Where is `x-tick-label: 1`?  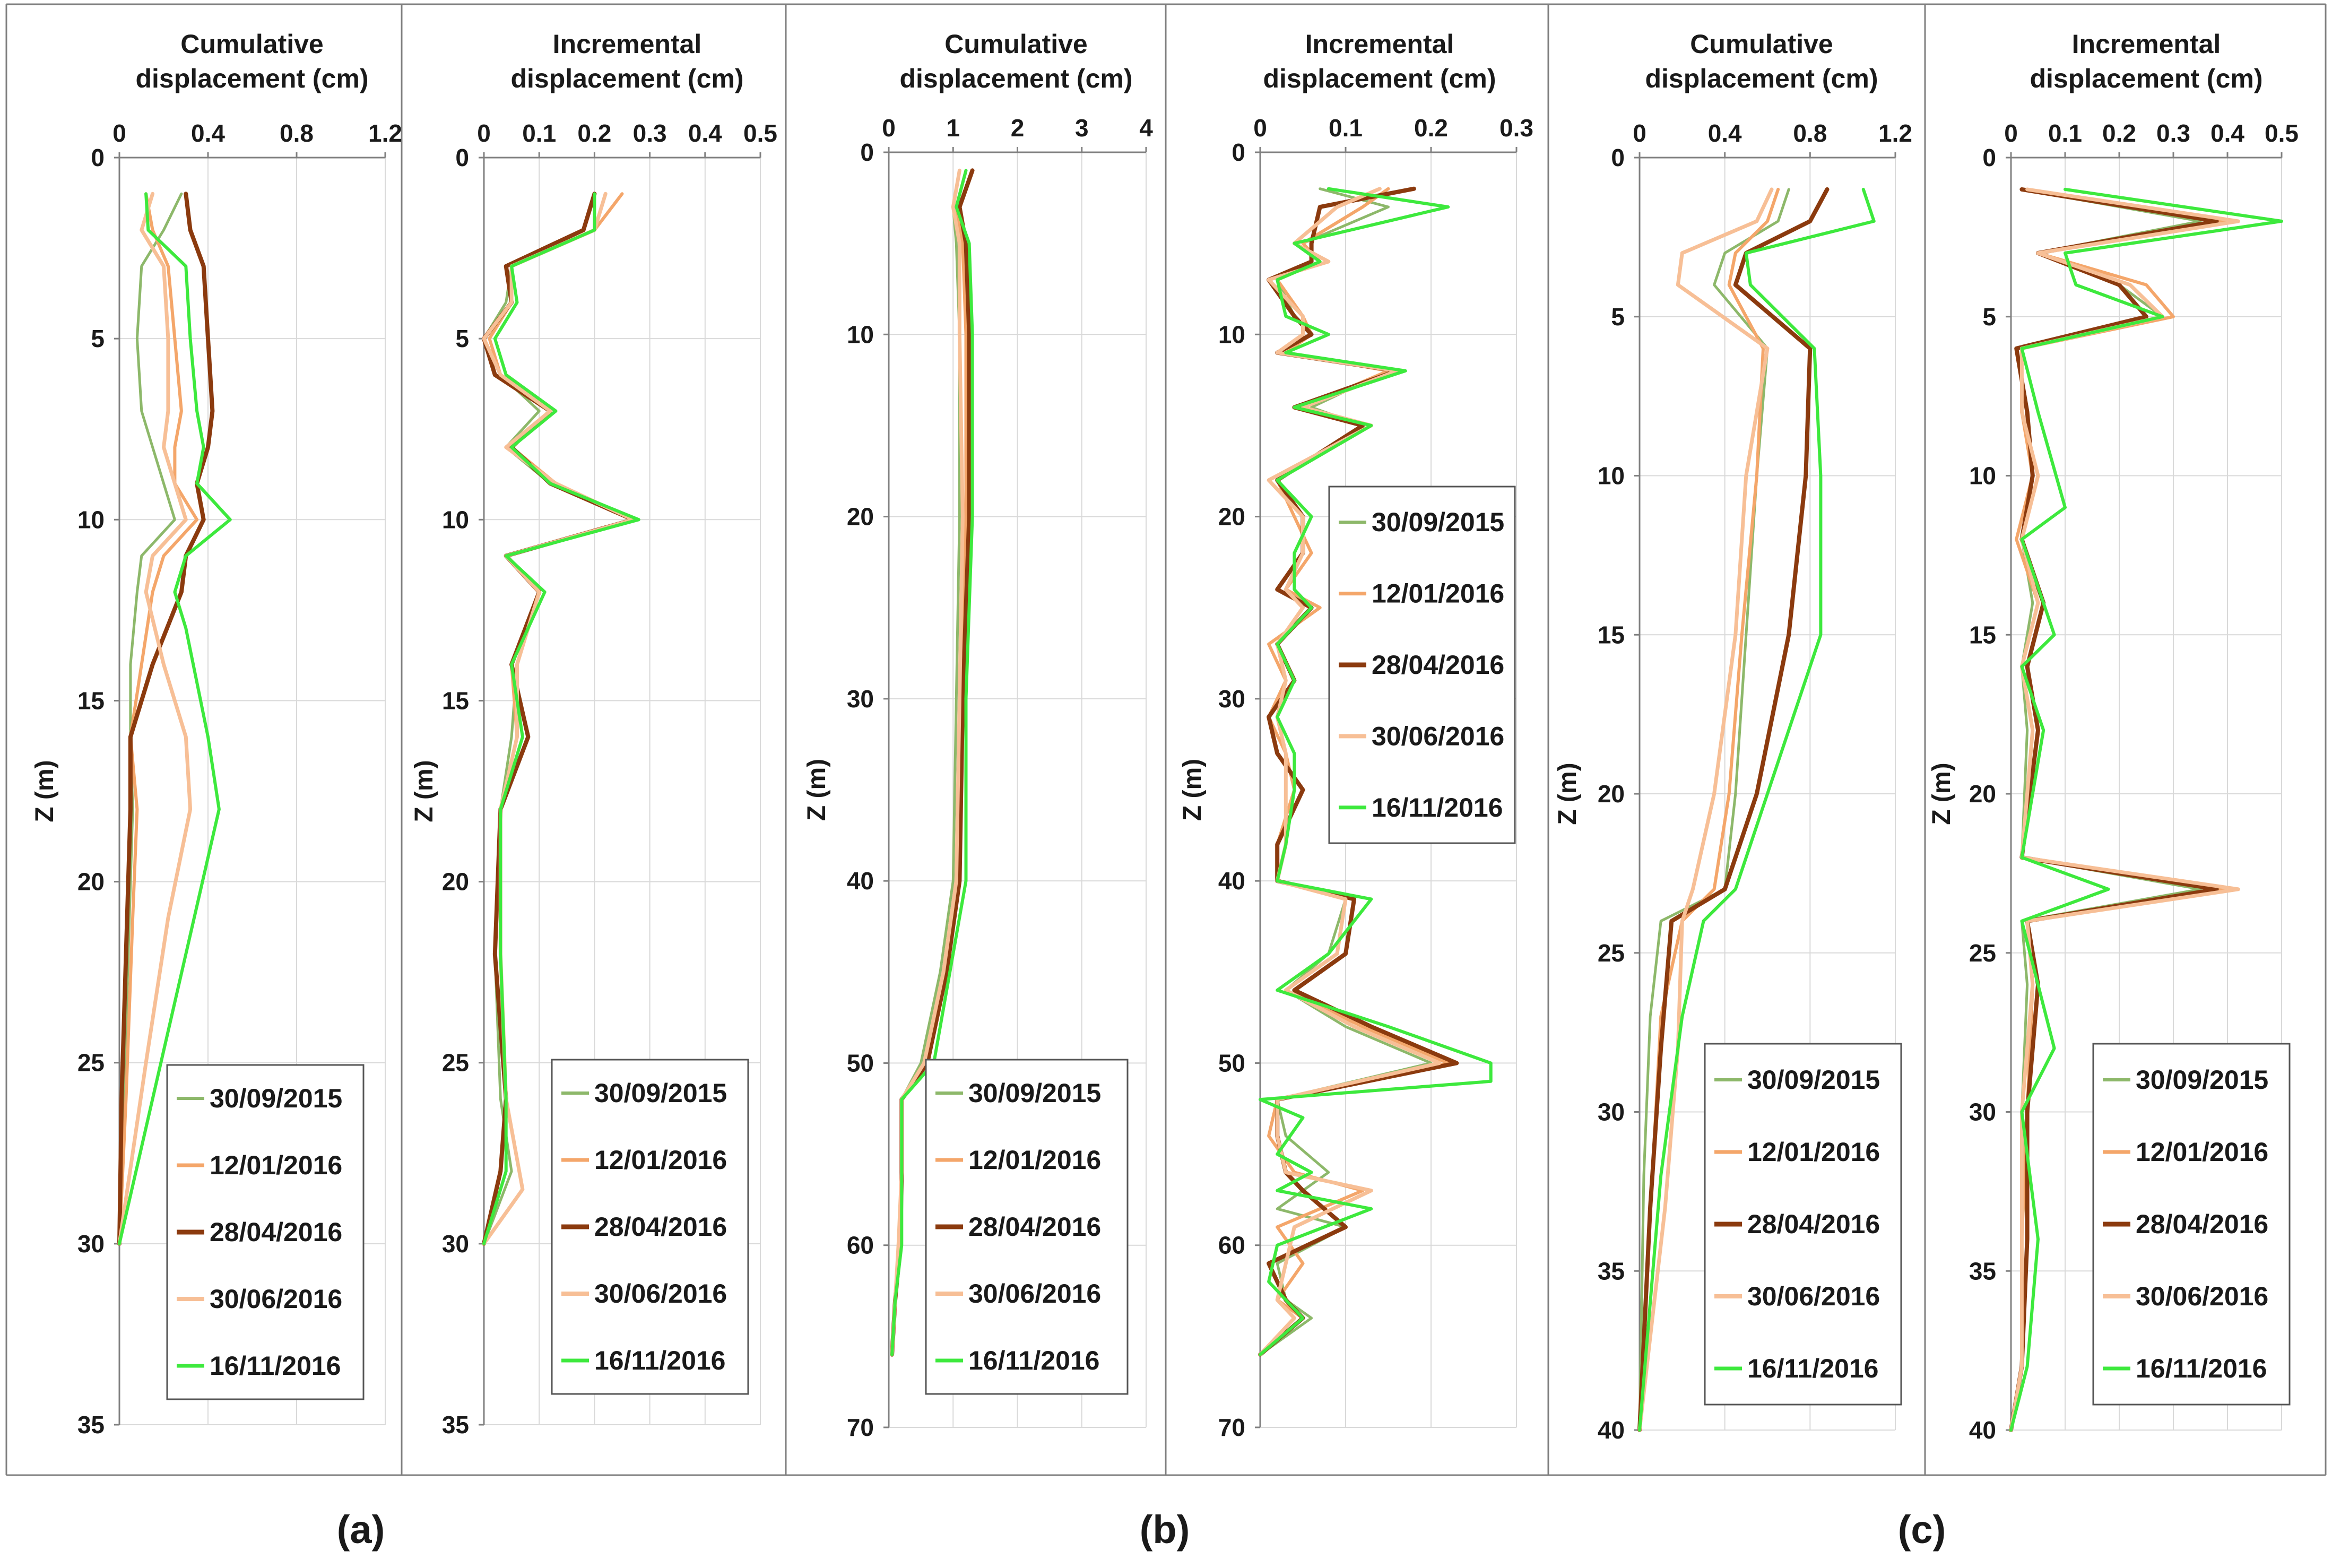
x-tick-label: 1 is located at coordinates (953, 128).